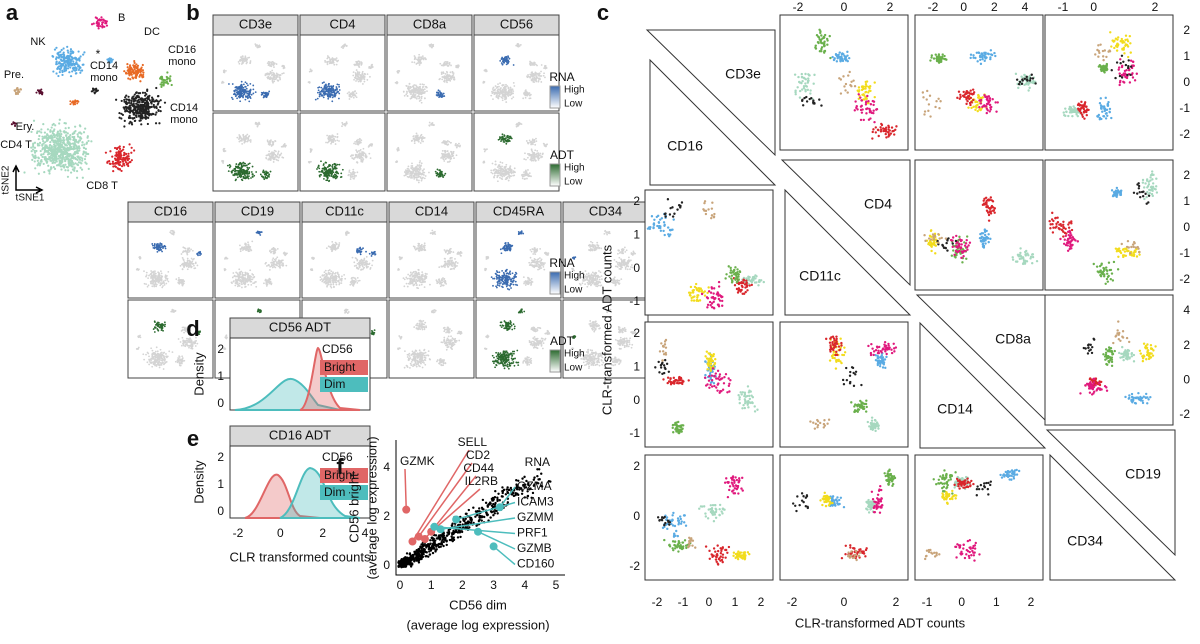  What do you see at coordinates (12, 12) in the screenshot?
I see `panel-label: a` at bounding box center [12, 12].